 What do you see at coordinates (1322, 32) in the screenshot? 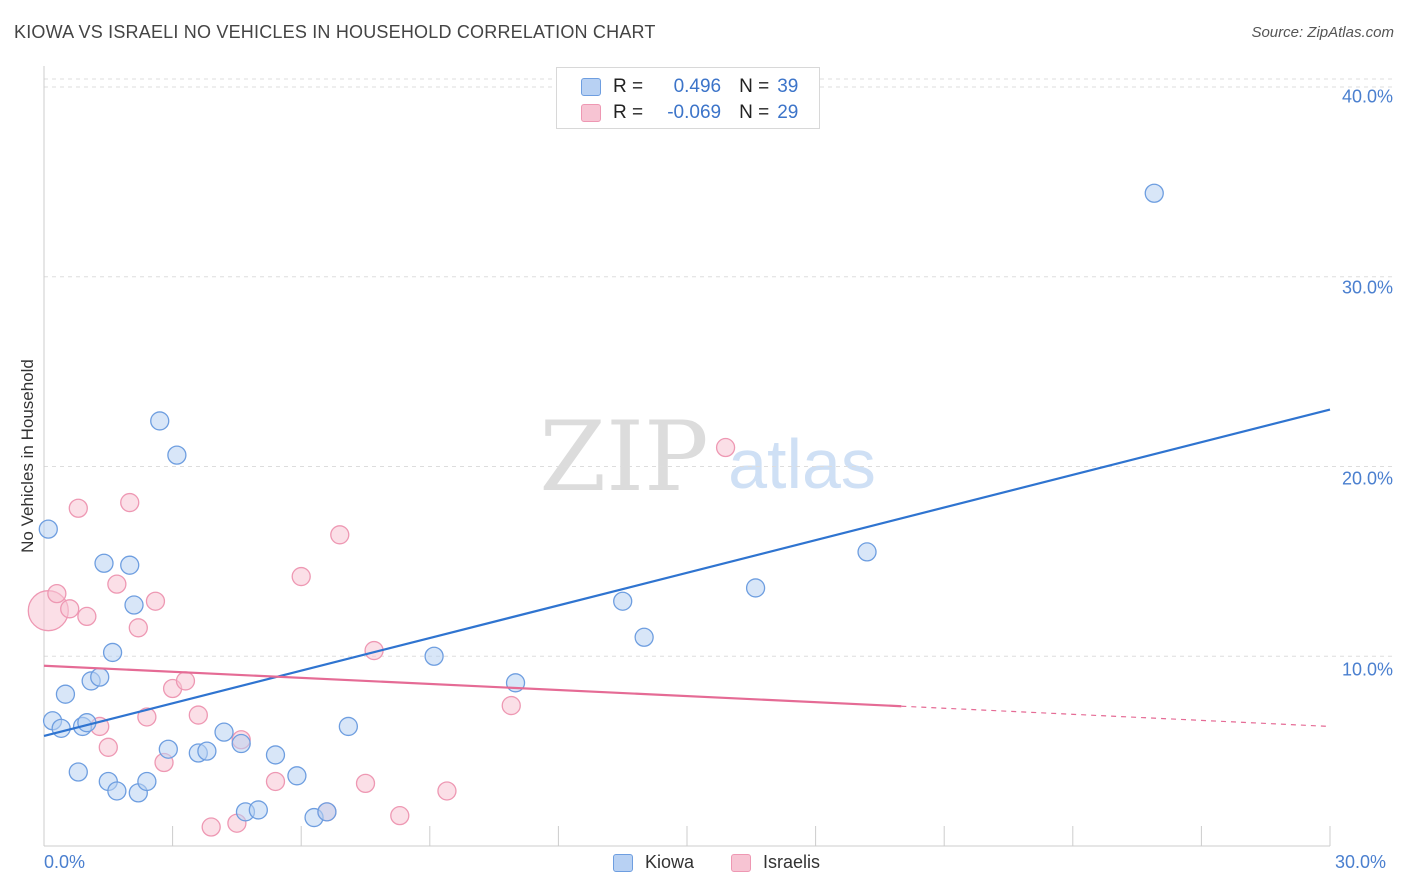
I see `source-label: Source: ZipAtlas.com` at bounding box center [1322, 32].